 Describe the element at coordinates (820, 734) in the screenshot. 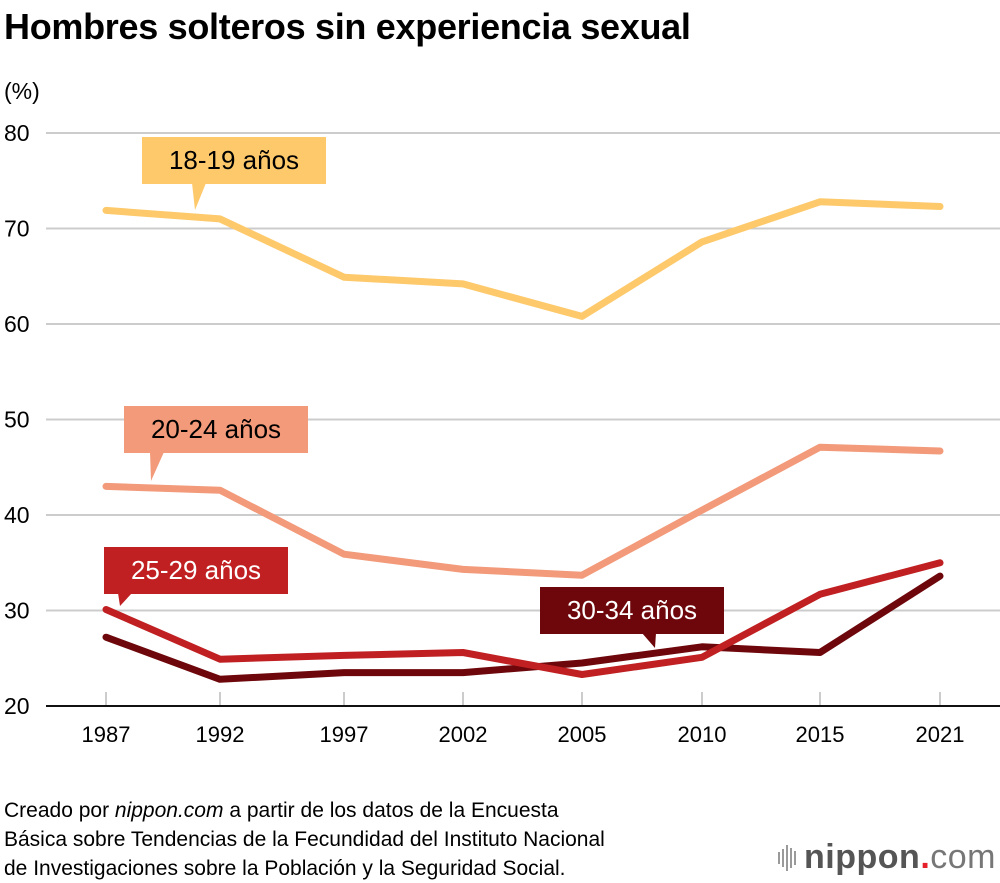

I see `x-tick-label: 2015` at that location.